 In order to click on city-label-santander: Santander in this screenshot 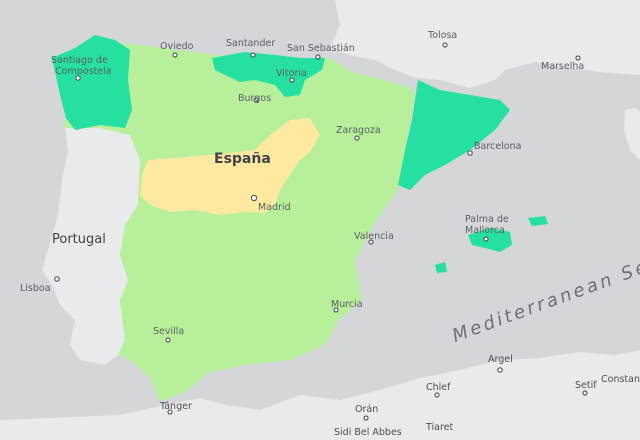, I will do `click(250, 43)`.